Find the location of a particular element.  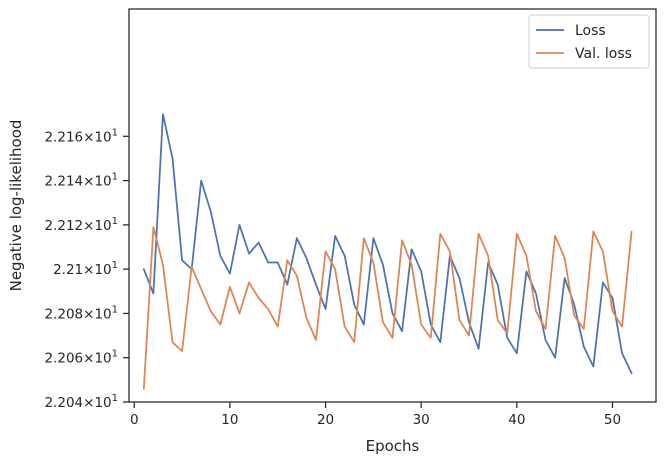

x-tick-label: 40 is located at coordinates (516, 420).